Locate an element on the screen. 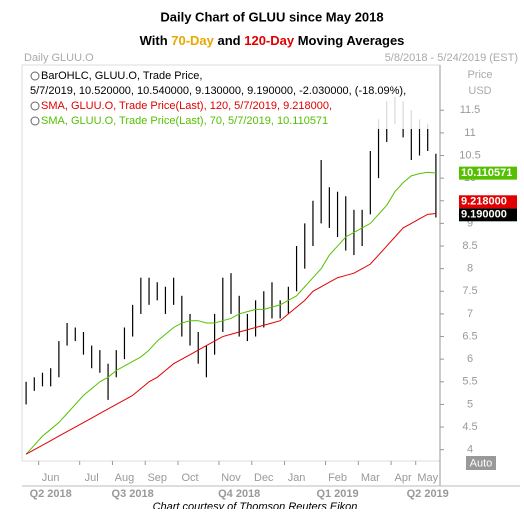 The width and height of the screenshot is (524, 514). x-tick-label: Nov is located at coordinates (231, 478).